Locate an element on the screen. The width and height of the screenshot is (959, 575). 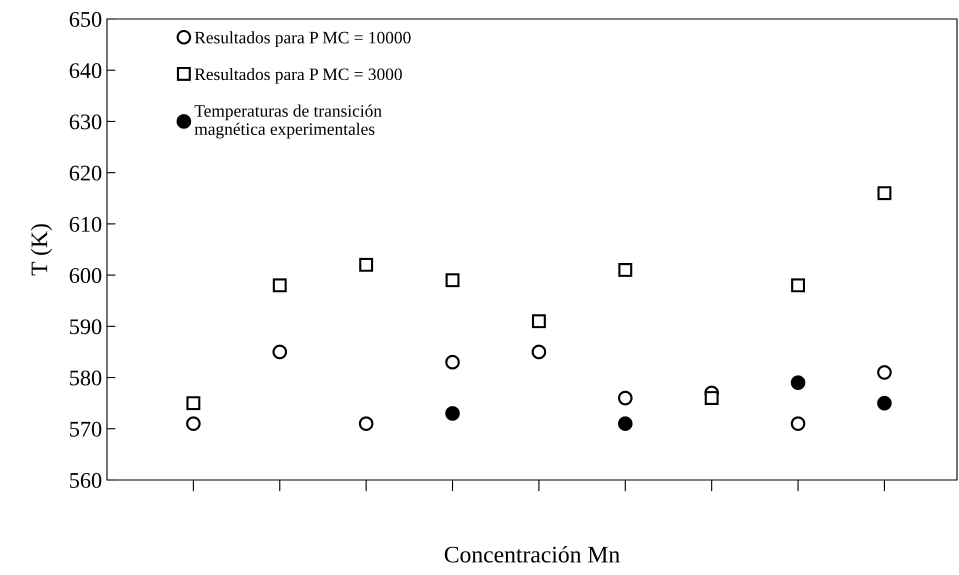
legend-label: Temperaturas de transición magnética experimentales is located at coordinates (288, 121).